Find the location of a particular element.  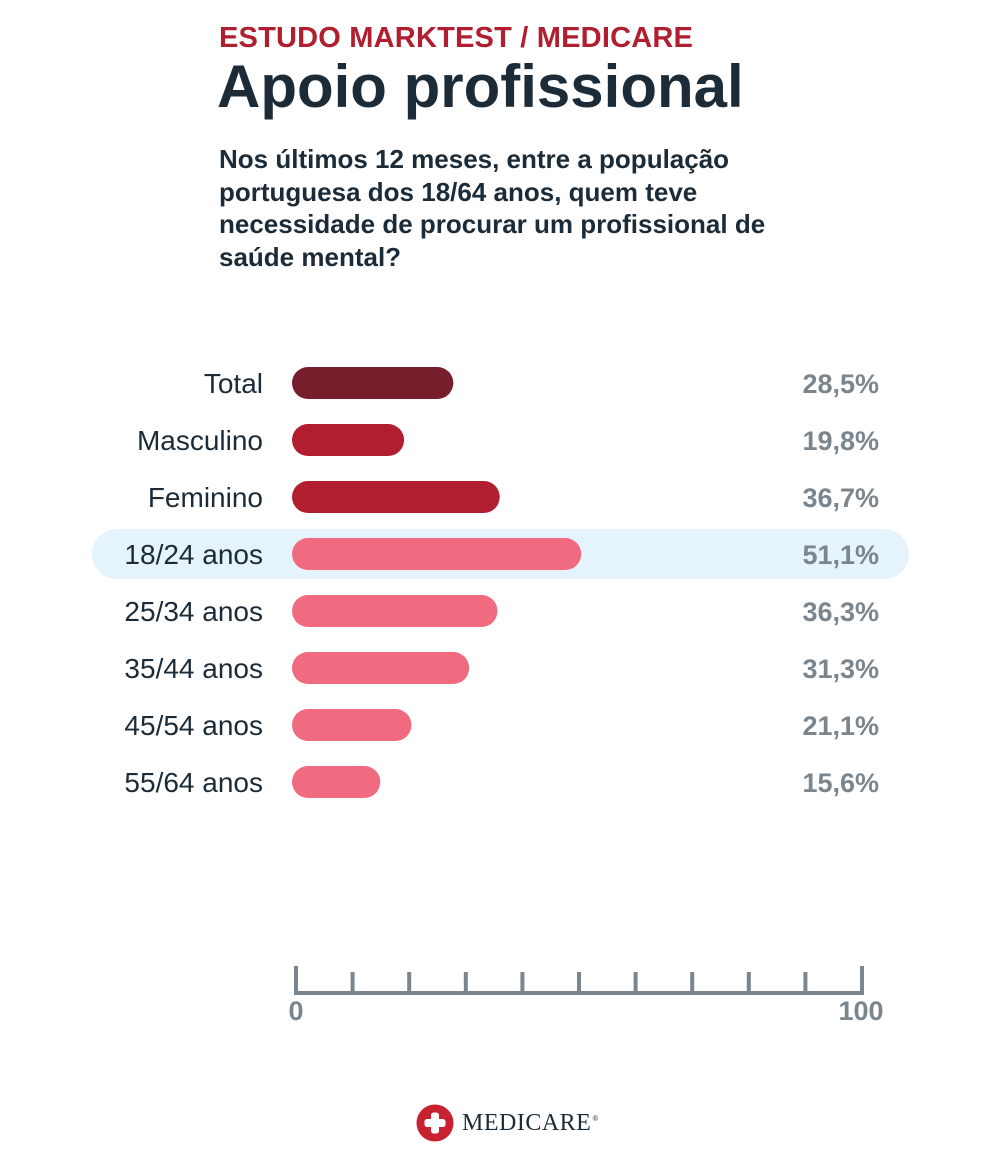

category-label-35-44-anos: 35/44 anos is located at coordinates (193, 668).